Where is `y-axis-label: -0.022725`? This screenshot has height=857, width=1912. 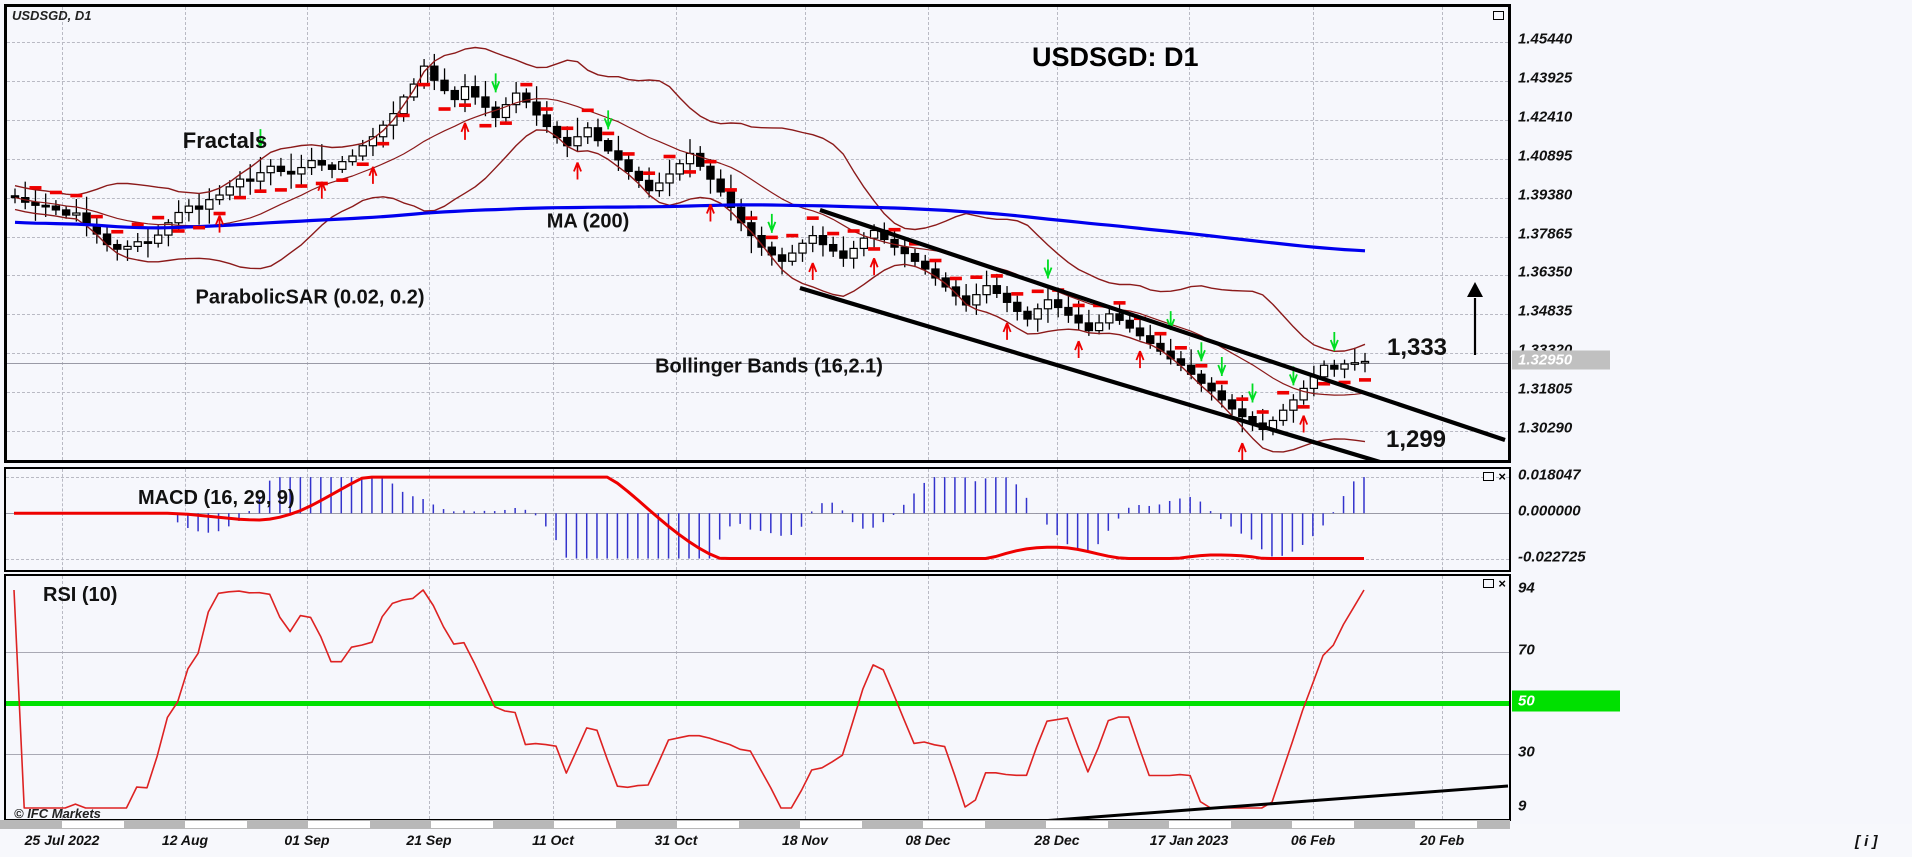 y-axis-label: -0.022725 is located at coordinates (1552, 557).